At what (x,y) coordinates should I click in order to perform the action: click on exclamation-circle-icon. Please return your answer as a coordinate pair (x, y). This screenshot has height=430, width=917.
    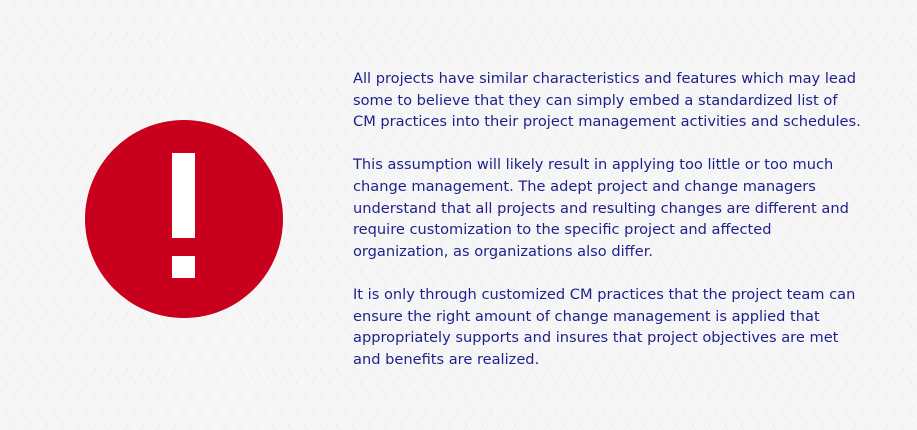
    Looking at the image, I should click on (184, 219).